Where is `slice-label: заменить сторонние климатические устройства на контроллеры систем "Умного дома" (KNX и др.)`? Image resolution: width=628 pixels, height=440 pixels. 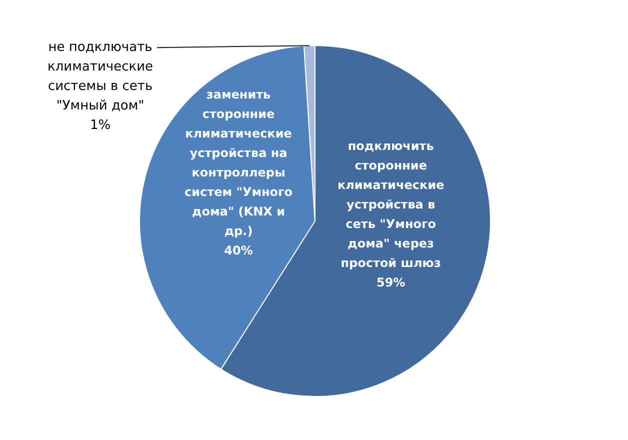 slice-label: заменить сторонние климатические устройства на контроллеры систем "Умного дома" (KNX и др.) is located at coordinates (238, 162).